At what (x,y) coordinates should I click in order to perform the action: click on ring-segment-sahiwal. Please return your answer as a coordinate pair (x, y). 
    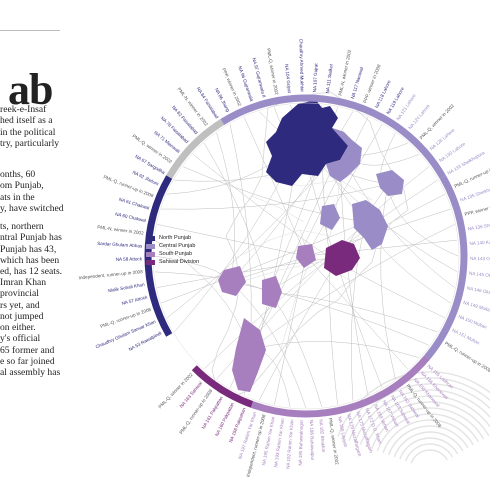
    Looking at the image, I should click on (222, 386).